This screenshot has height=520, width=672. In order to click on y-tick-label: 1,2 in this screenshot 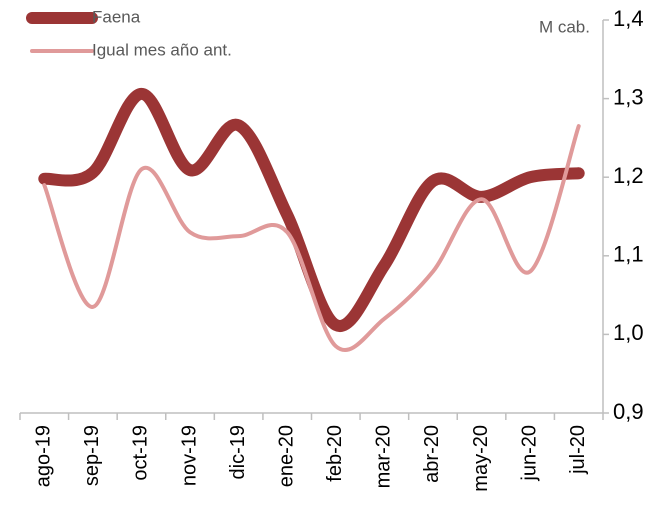, I will do `click(628, 175)`.